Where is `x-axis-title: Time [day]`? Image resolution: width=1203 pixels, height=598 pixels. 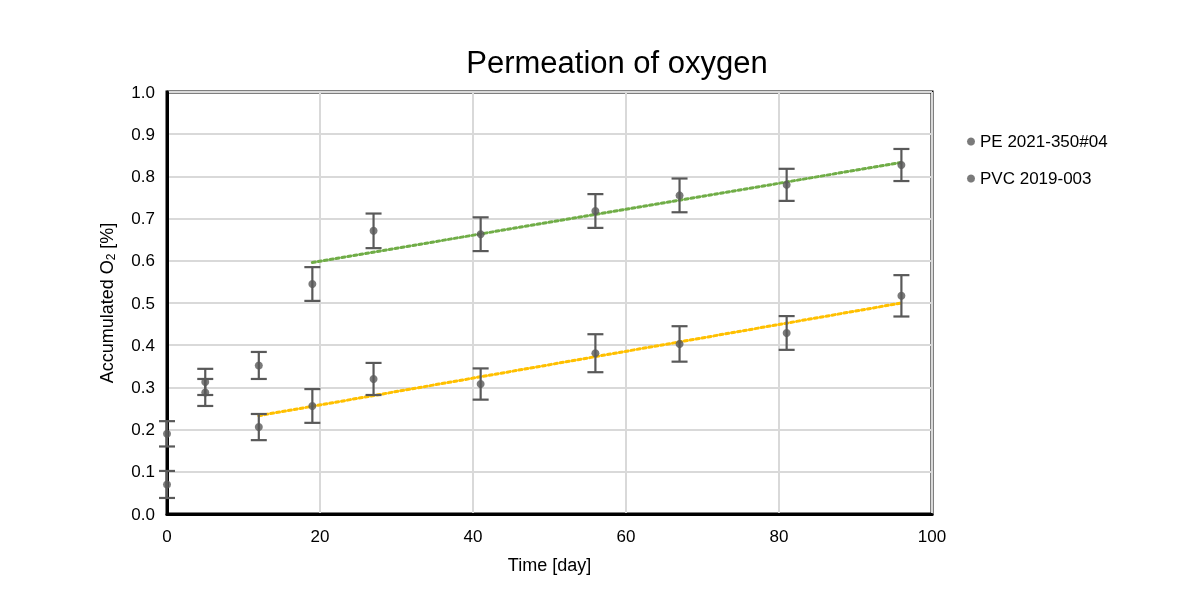 x-axis-title: Time [day] is located at coordinates (549, 565).